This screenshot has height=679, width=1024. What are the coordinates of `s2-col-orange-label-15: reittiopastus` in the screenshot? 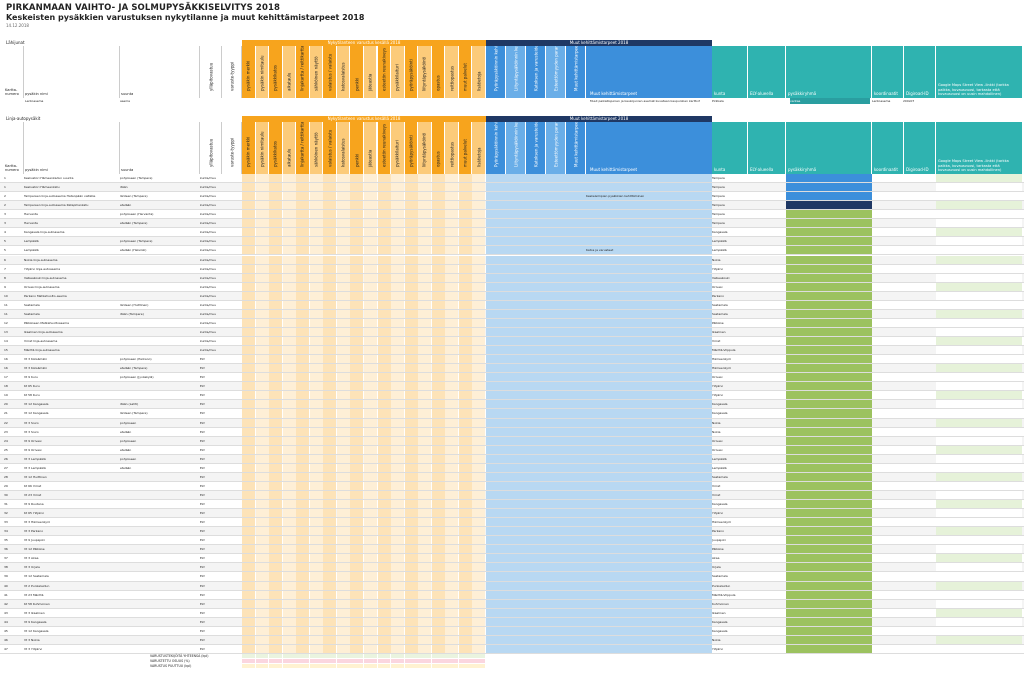 It's located at (452, 154).